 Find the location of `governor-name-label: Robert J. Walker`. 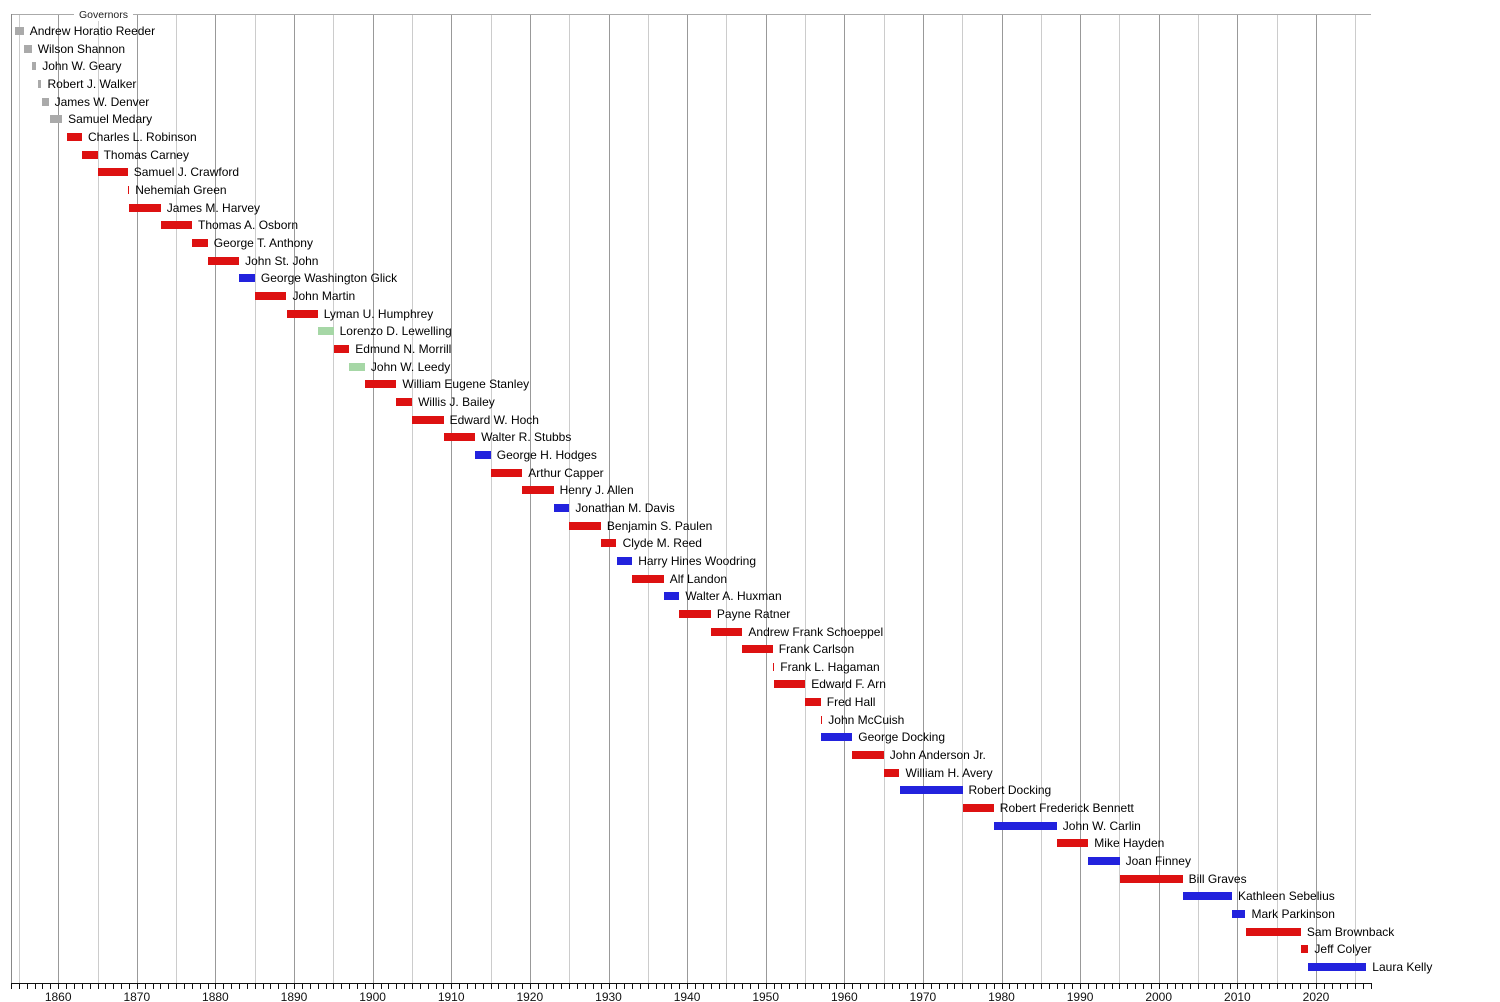

governor-name-label: Robert J. Walker is located at coordinates (92, 84).